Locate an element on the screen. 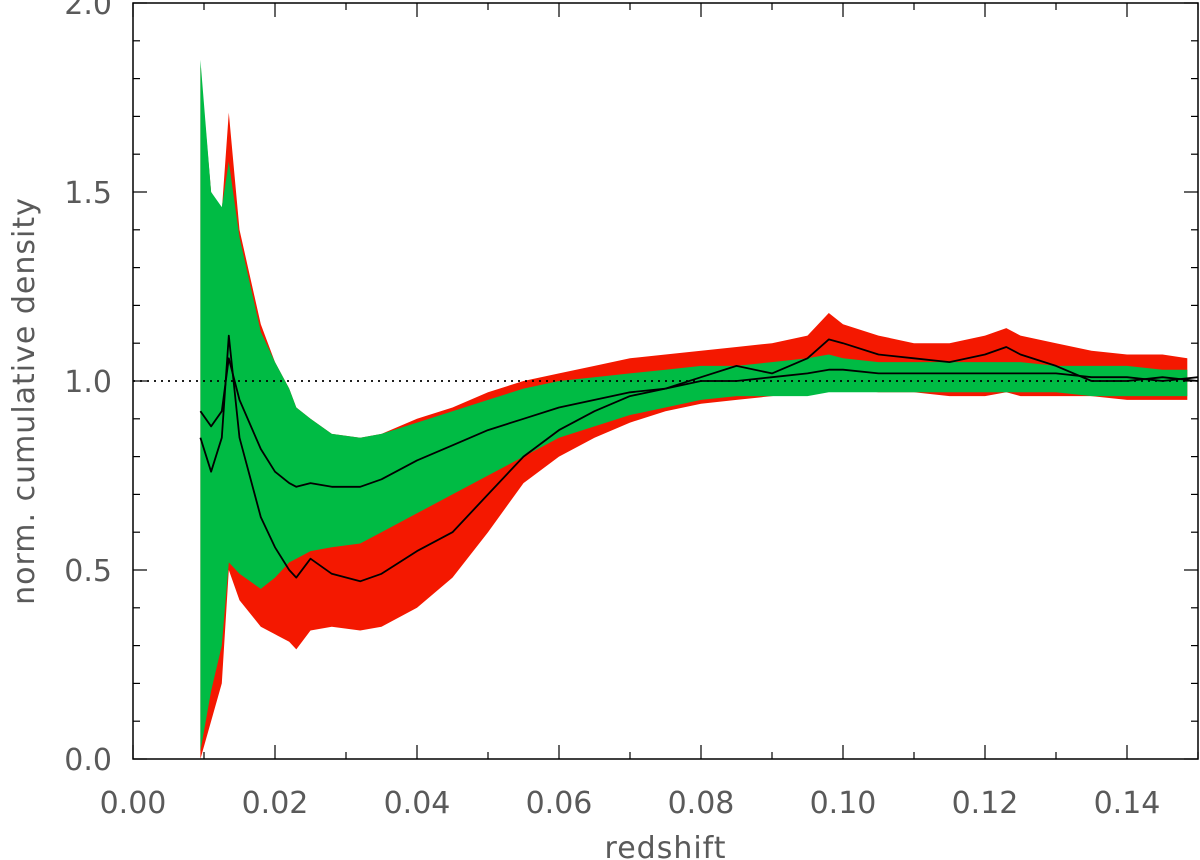 This screenshot has height=860, width=1200. y-tick-label: 2.0 is located at coordinates (88, 11).